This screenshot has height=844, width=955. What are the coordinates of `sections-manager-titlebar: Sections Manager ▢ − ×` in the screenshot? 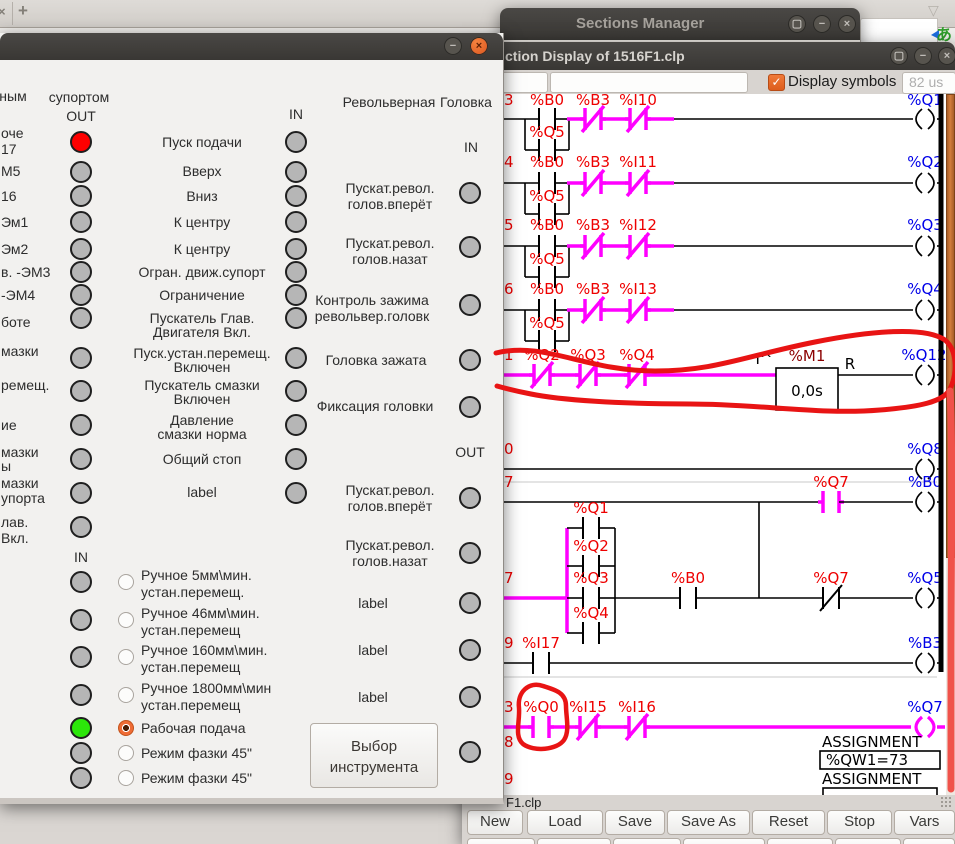 It's located at (680, 24).